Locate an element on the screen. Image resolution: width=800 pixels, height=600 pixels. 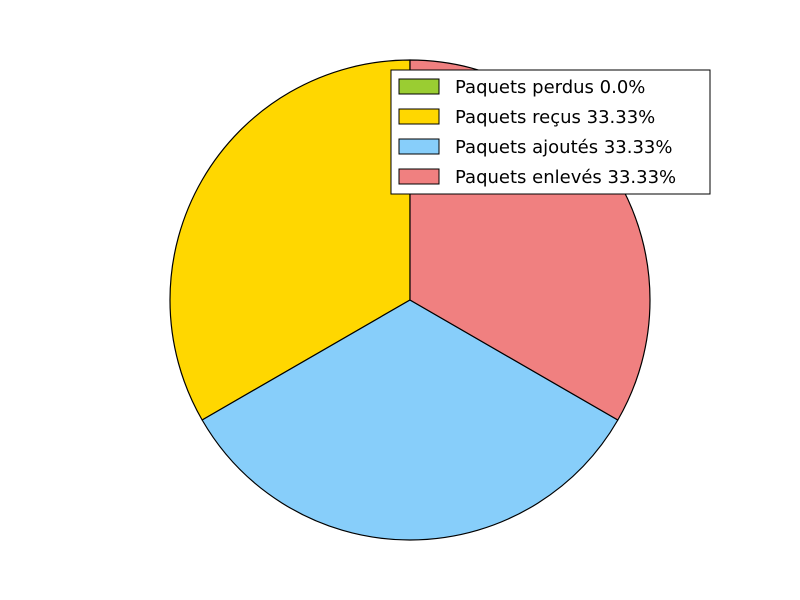
legend-label-paquets-enleves: Paquets enlevés 33.33% is located at coordinates (565, 177).